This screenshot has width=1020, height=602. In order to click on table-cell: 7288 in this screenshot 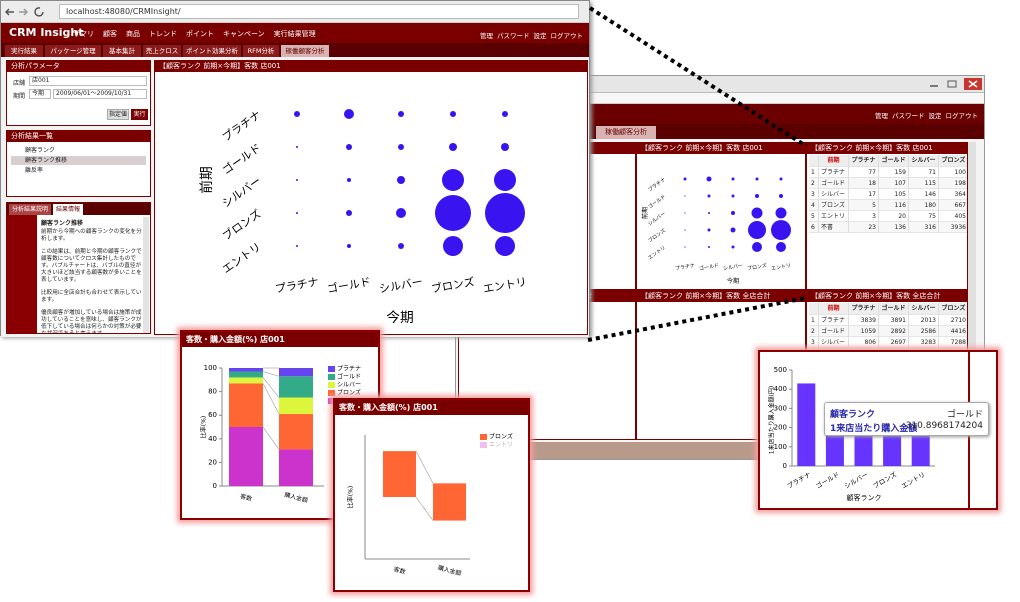, I will do `click(953, 342)`.